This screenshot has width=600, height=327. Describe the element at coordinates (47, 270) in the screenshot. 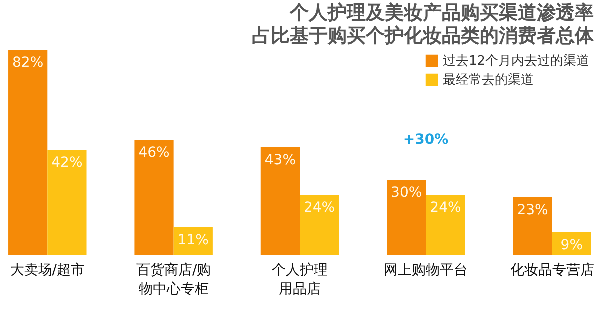

I see `x-tick-label: 大卖场/超市` at that location.